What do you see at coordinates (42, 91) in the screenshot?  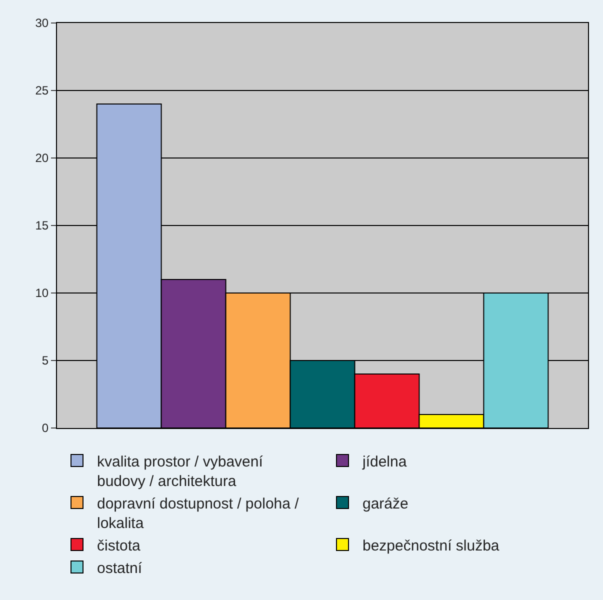 I see `y-tick-label: 25` at bounding box center [42, 91].